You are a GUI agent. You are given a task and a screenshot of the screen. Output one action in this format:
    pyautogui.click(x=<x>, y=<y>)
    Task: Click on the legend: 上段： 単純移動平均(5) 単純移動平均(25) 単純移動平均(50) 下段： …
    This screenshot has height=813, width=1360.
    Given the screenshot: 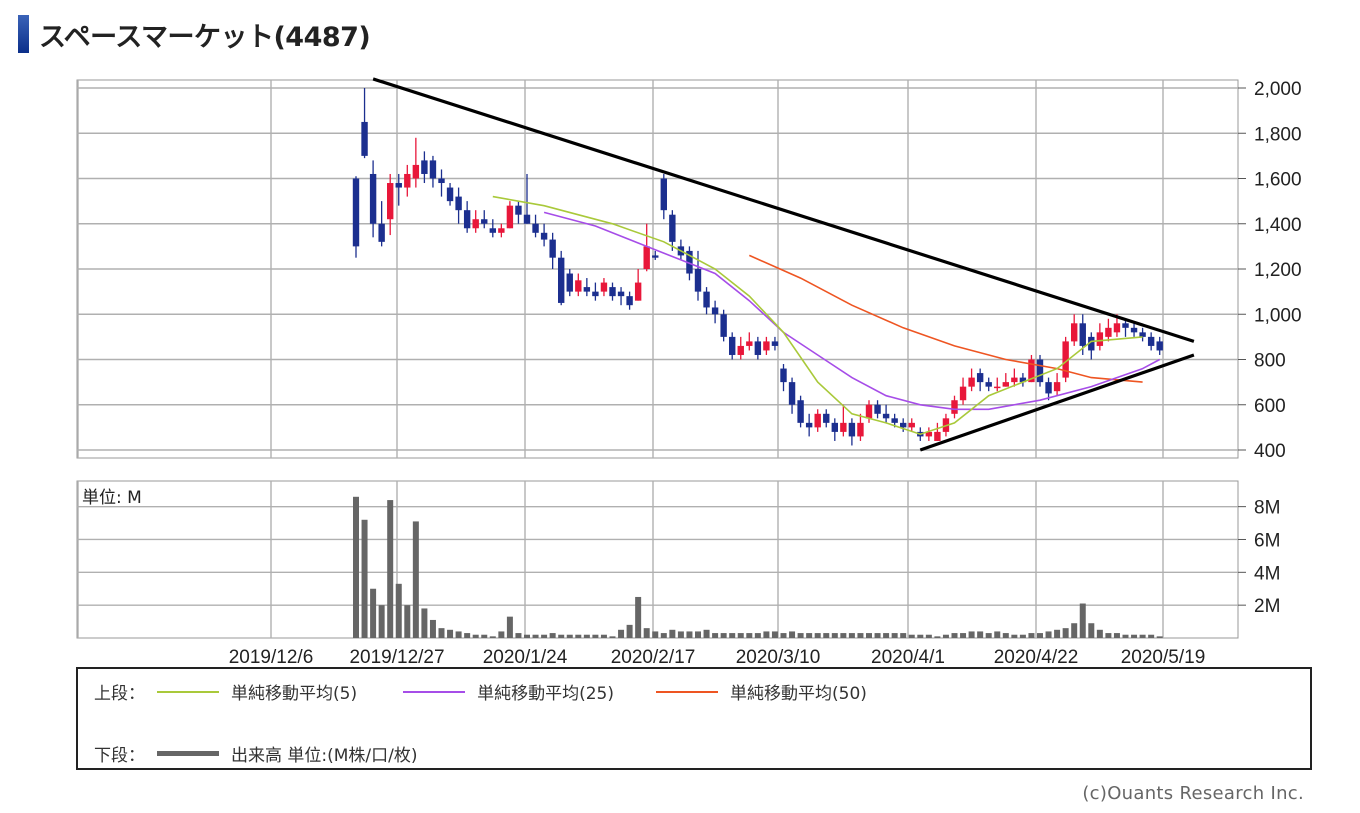 What is the action you would take?
    pyautogui.click(x=694, y=718)
    